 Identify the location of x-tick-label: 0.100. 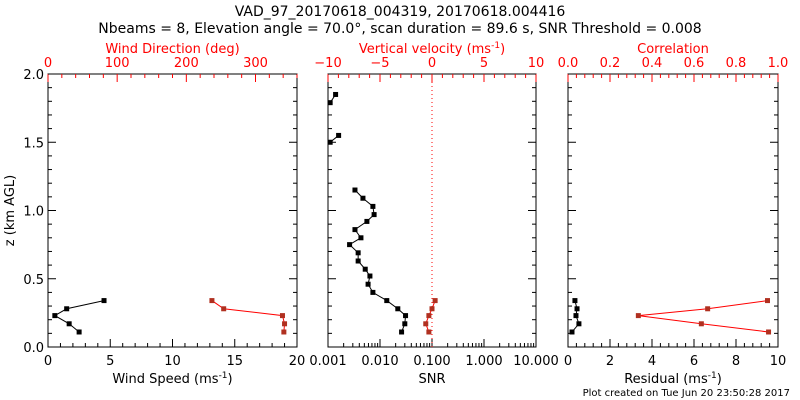
(431, 361).